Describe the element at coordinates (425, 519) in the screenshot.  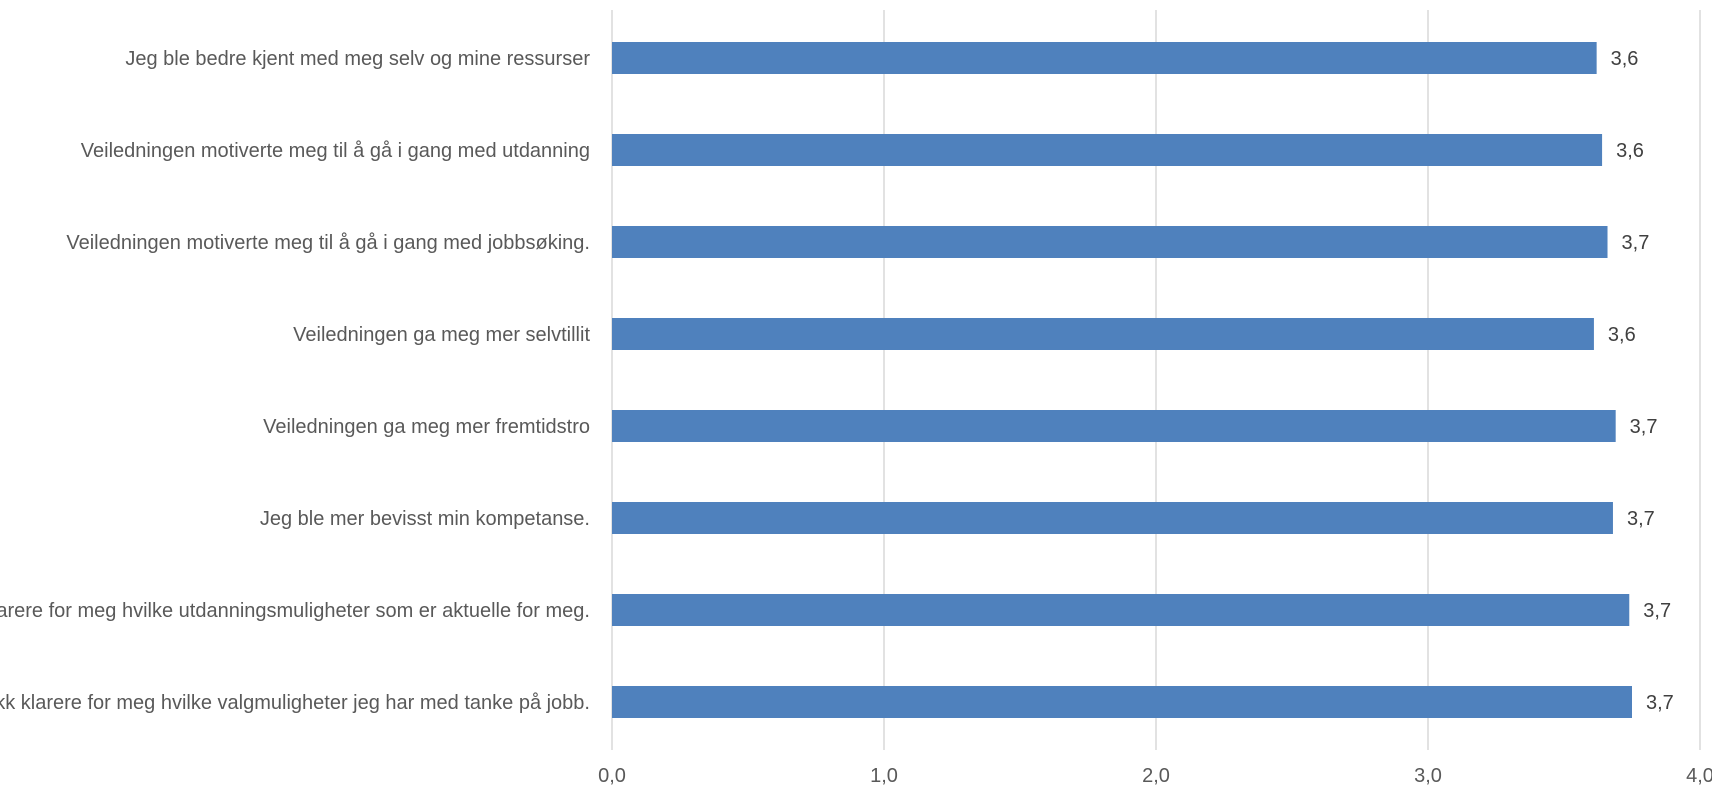
I see `category-label: Jeg ble mer bevisst min kompetanse.` at that location.